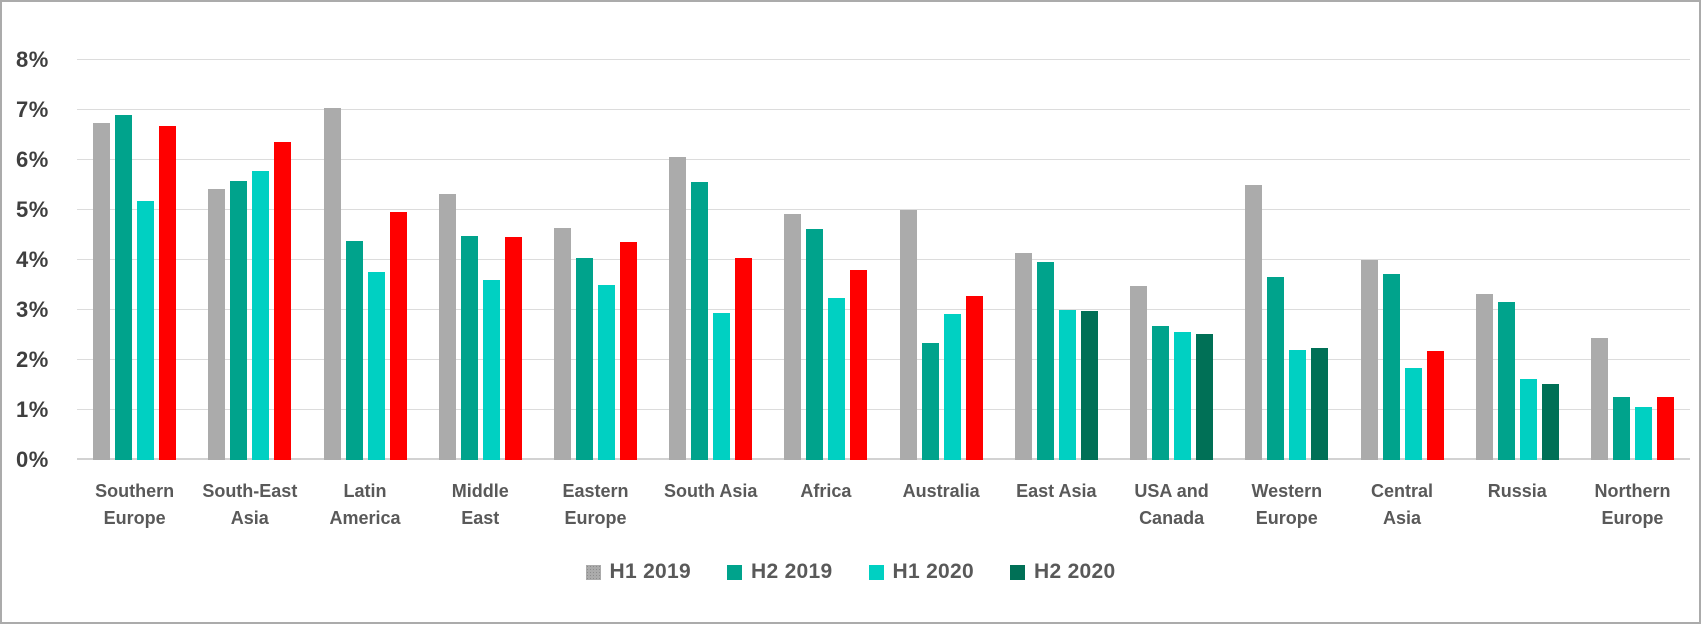  Describe the element at coordinates (952, 386) in the screenshot. I see `bar-h1-2020-australia` at that location.